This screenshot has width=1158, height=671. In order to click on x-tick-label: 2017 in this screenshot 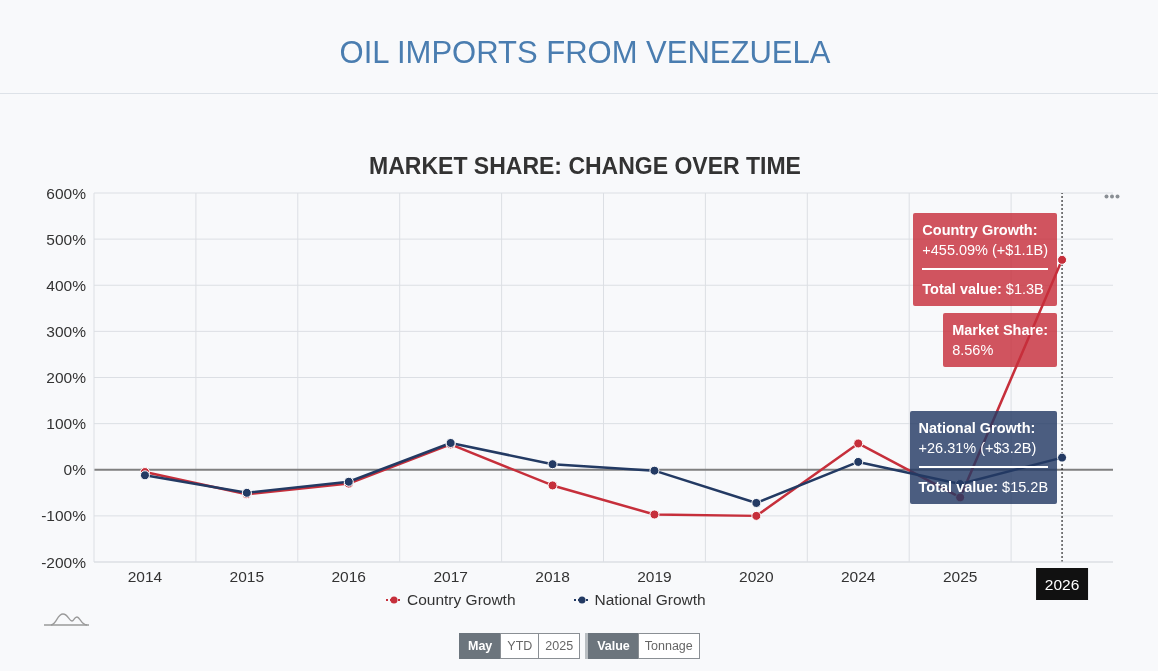, I will do `click(450, 576)`.